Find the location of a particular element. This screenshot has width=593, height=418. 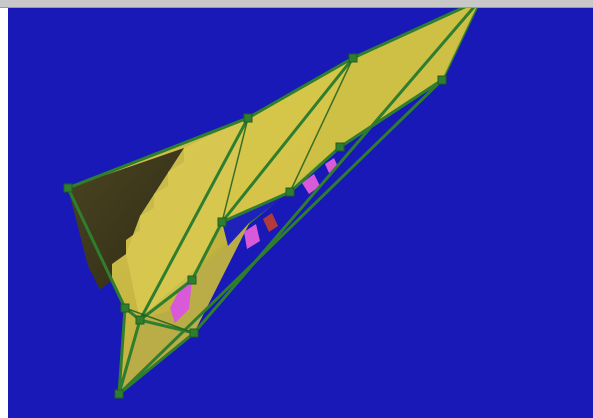

edge-left-chain is located at coordinates (104, 291).